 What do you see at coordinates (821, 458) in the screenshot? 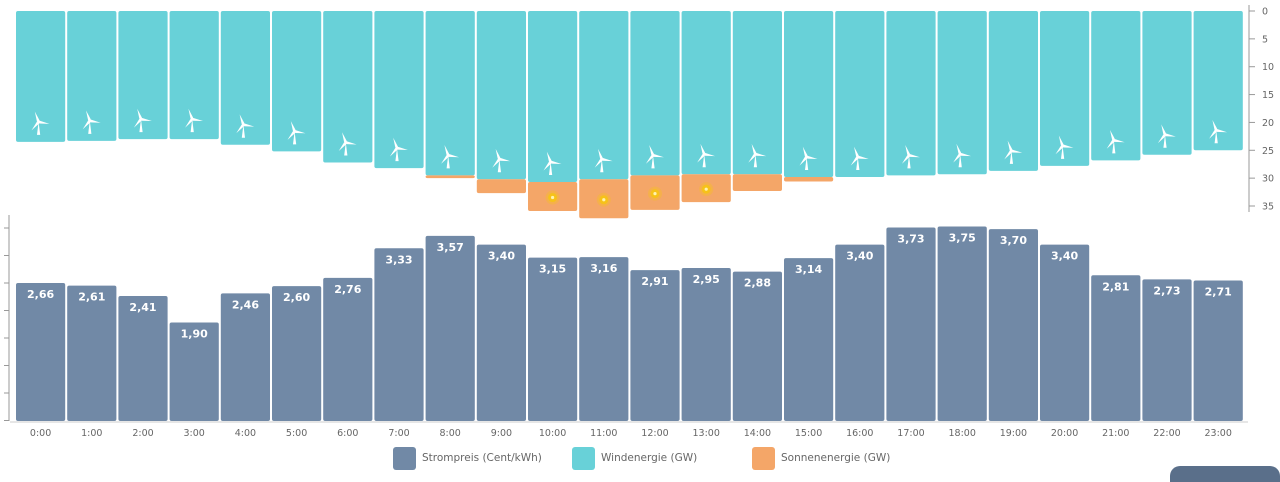
I see `legend-item-solar: Sonnenenergie (GW)` at bounding box center [821, 458].